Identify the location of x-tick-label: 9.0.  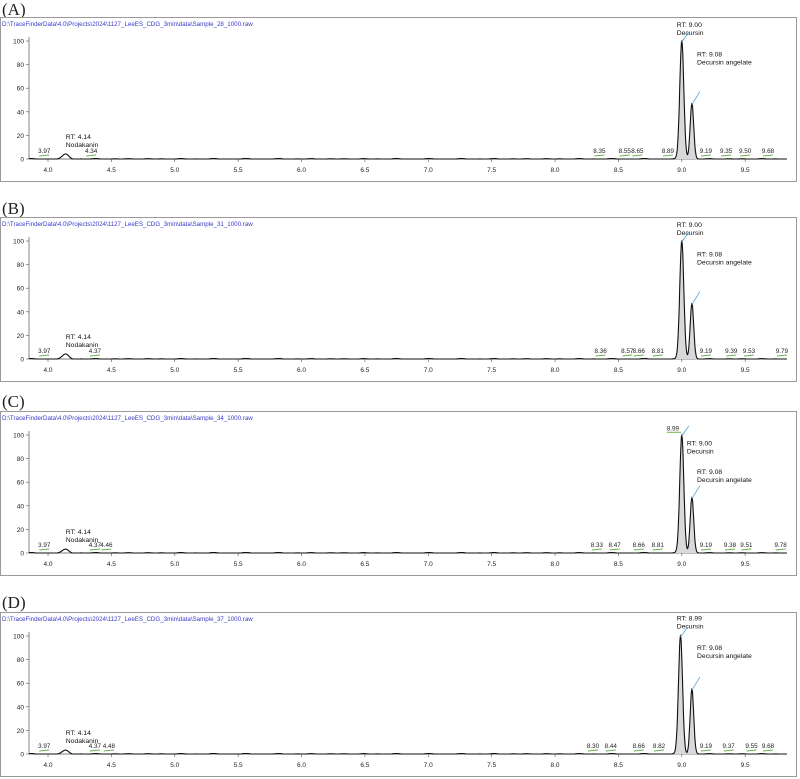
(681, 564).